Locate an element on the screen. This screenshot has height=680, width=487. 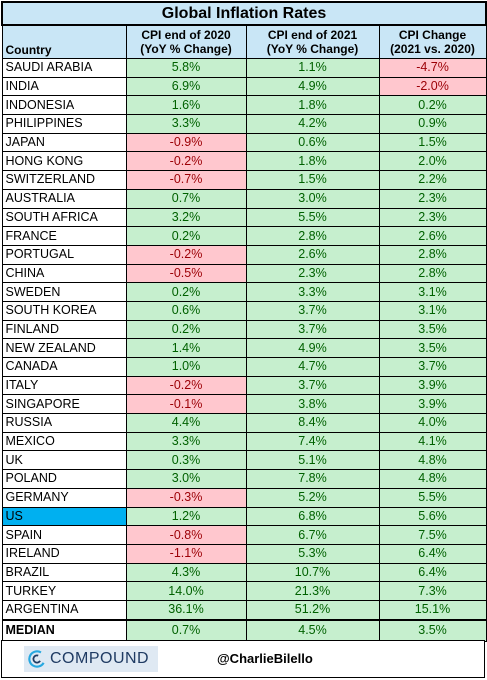
table-row: BRAZIL 4.3% 10.7% 6.4% is located at coordinates (244, 572).